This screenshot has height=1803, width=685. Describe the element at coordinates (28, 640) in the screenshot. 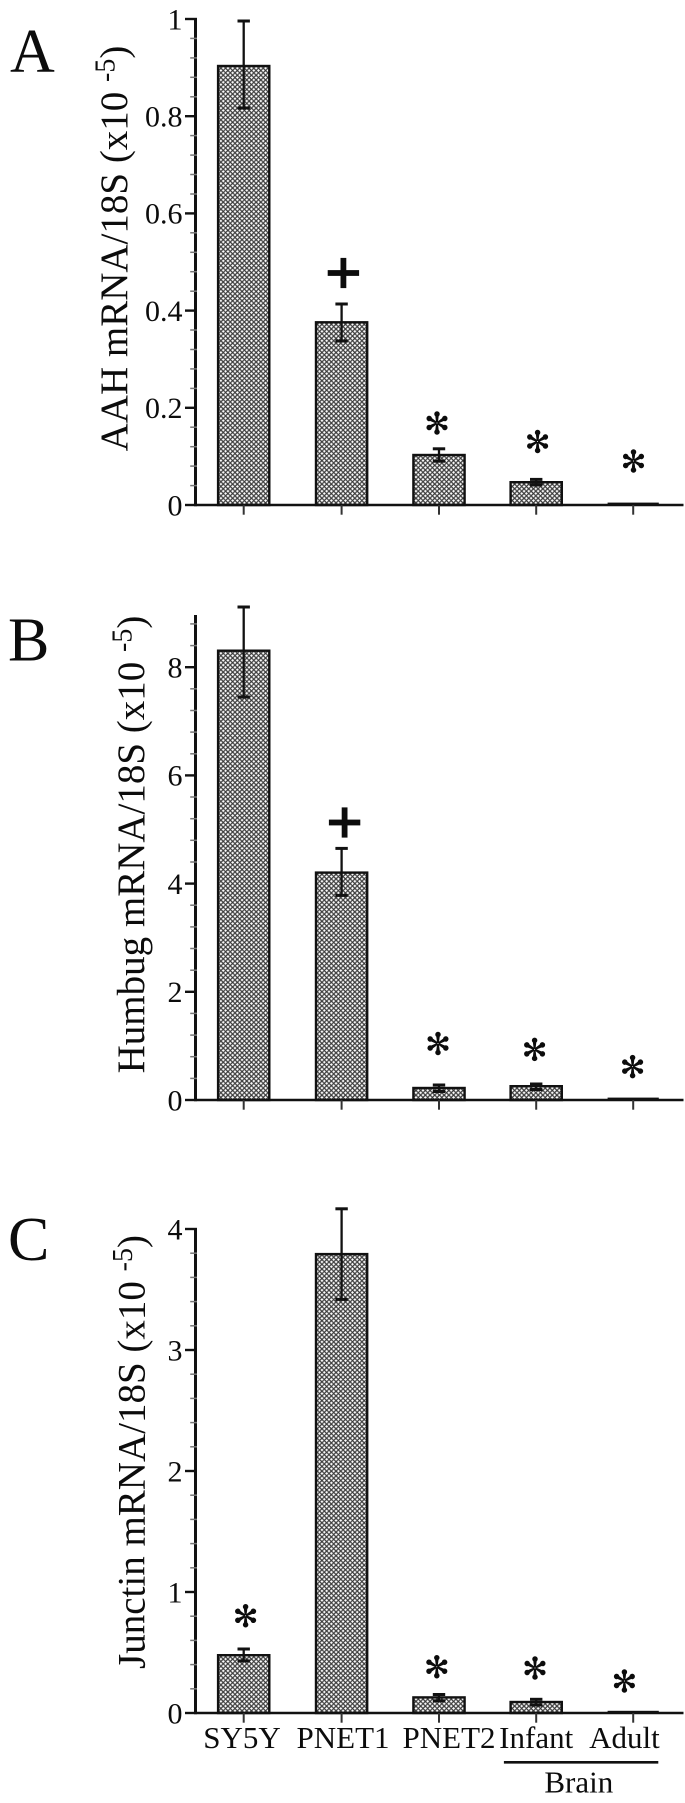

I see `svg-text: B` at that location.